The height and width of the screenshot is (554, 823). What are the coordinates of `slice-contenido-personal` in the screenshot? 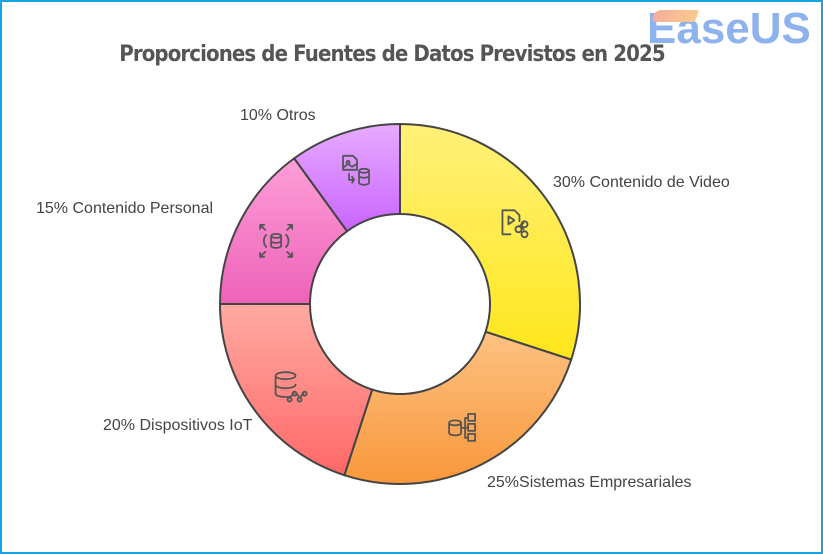 It's located at (283, 230).